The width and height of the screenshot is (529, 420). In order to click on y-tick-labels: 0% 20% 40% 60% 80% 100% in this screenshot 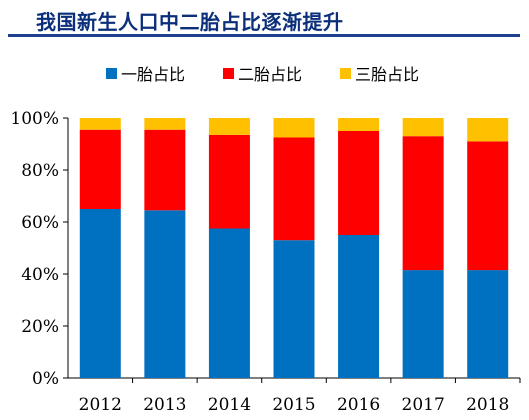, I will do `click(39, 249)`.